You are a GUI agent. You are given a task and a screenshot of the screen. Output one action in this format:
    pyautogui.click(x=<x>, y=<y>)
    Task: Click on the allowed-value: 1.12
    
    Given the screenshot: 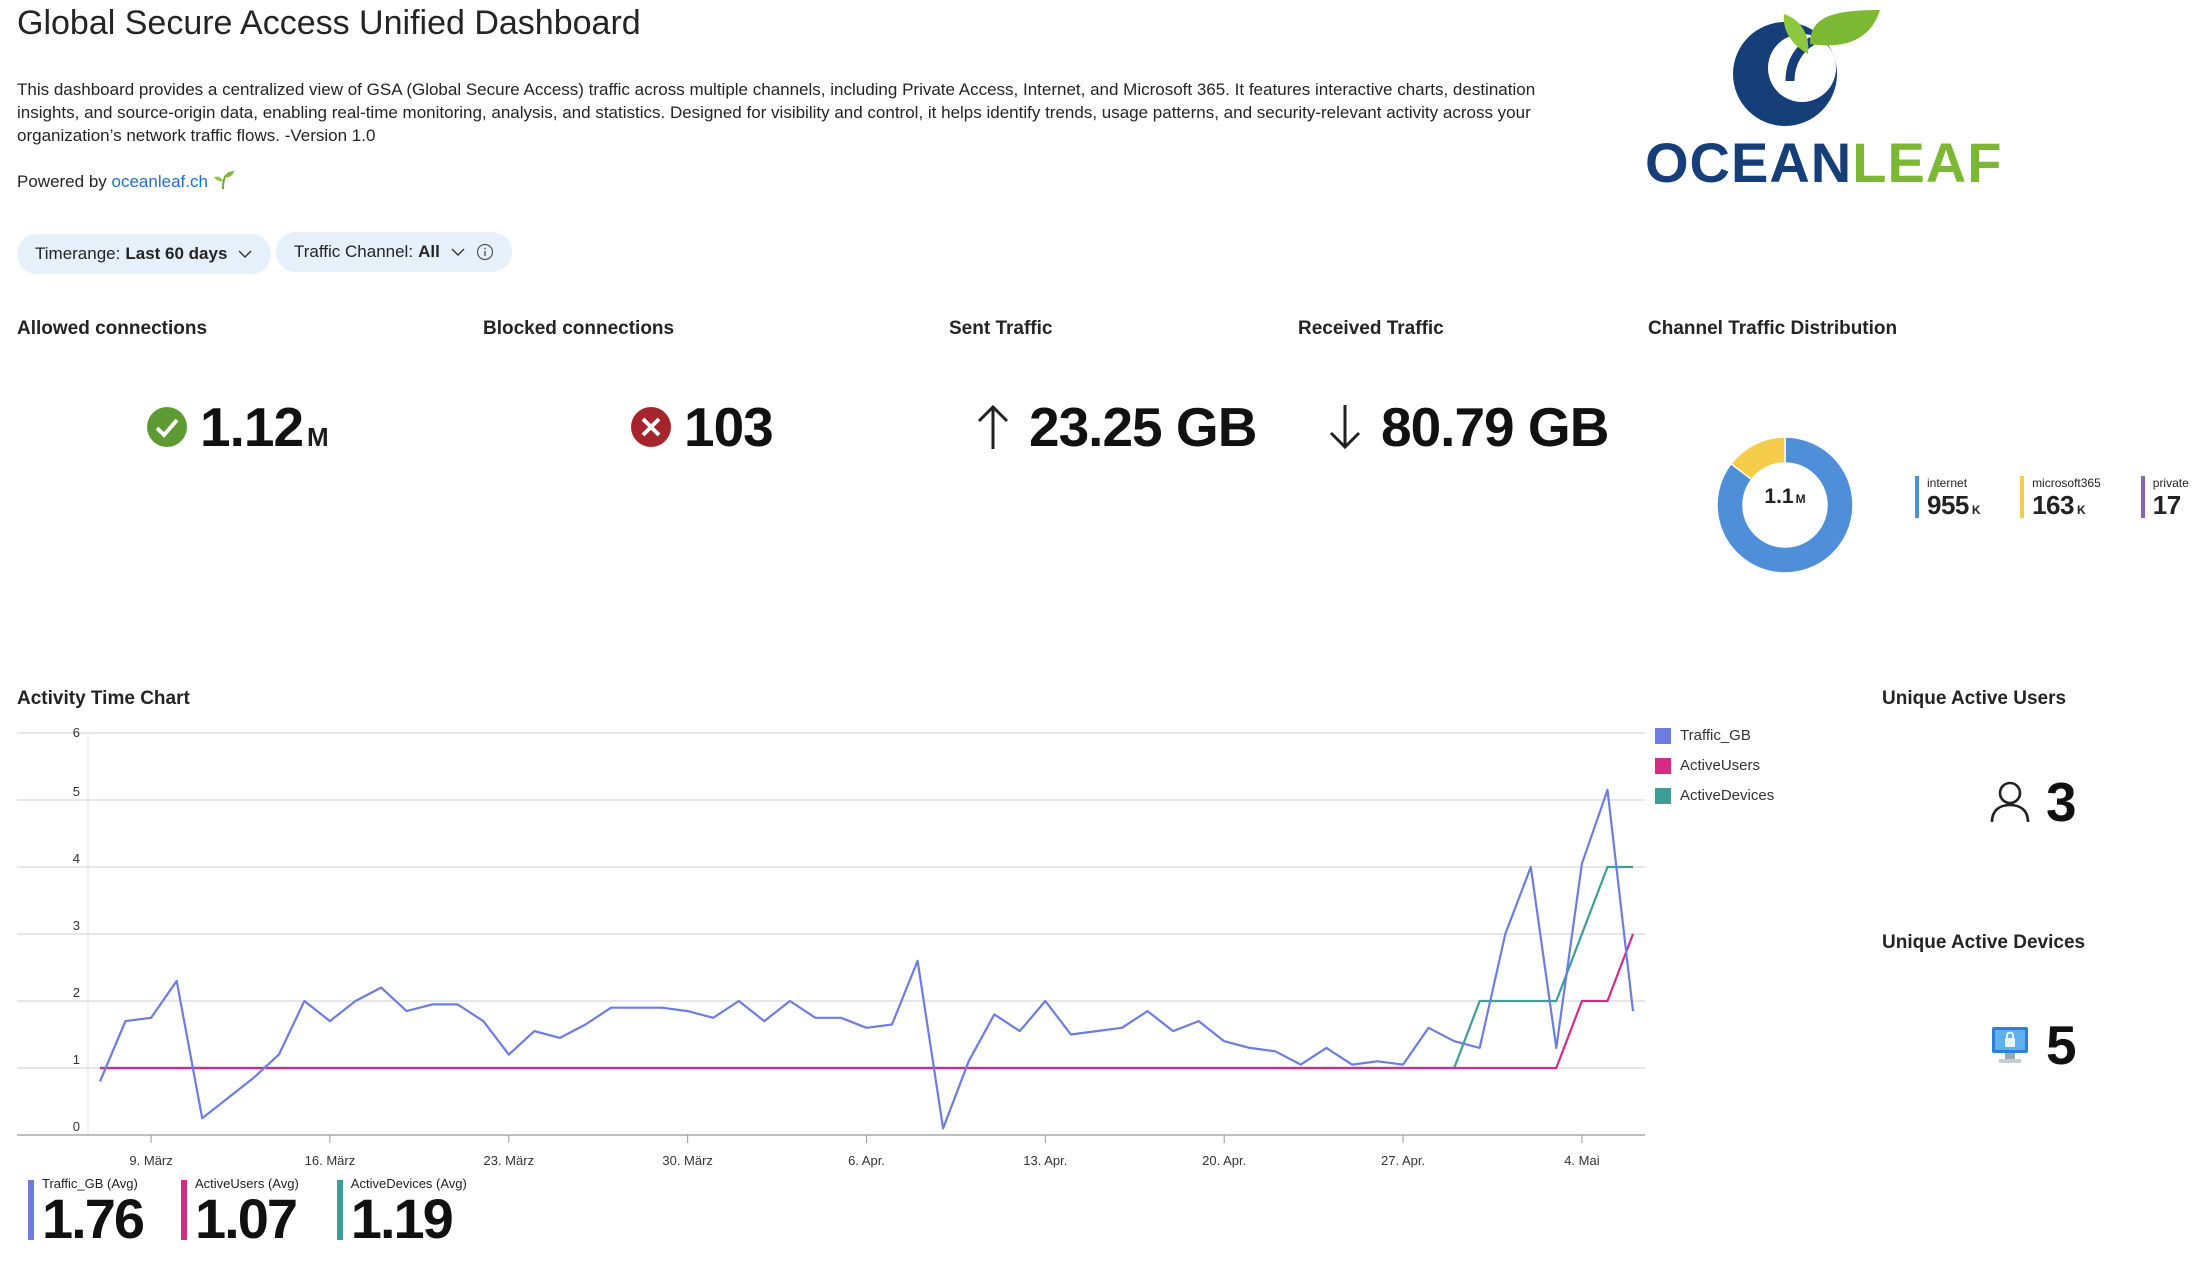 What is the action you would take?
    pyautogui.click(x=252, y=427)
    